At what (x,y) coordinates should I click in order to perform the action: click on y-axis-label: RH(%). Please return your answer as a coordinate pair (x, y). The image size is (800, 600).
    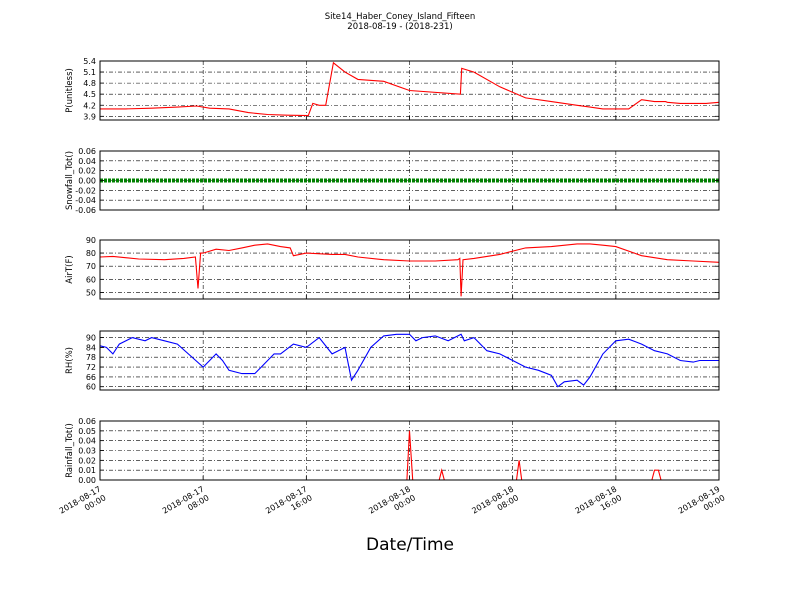
    Looking at the image, I should click on (70, 360).